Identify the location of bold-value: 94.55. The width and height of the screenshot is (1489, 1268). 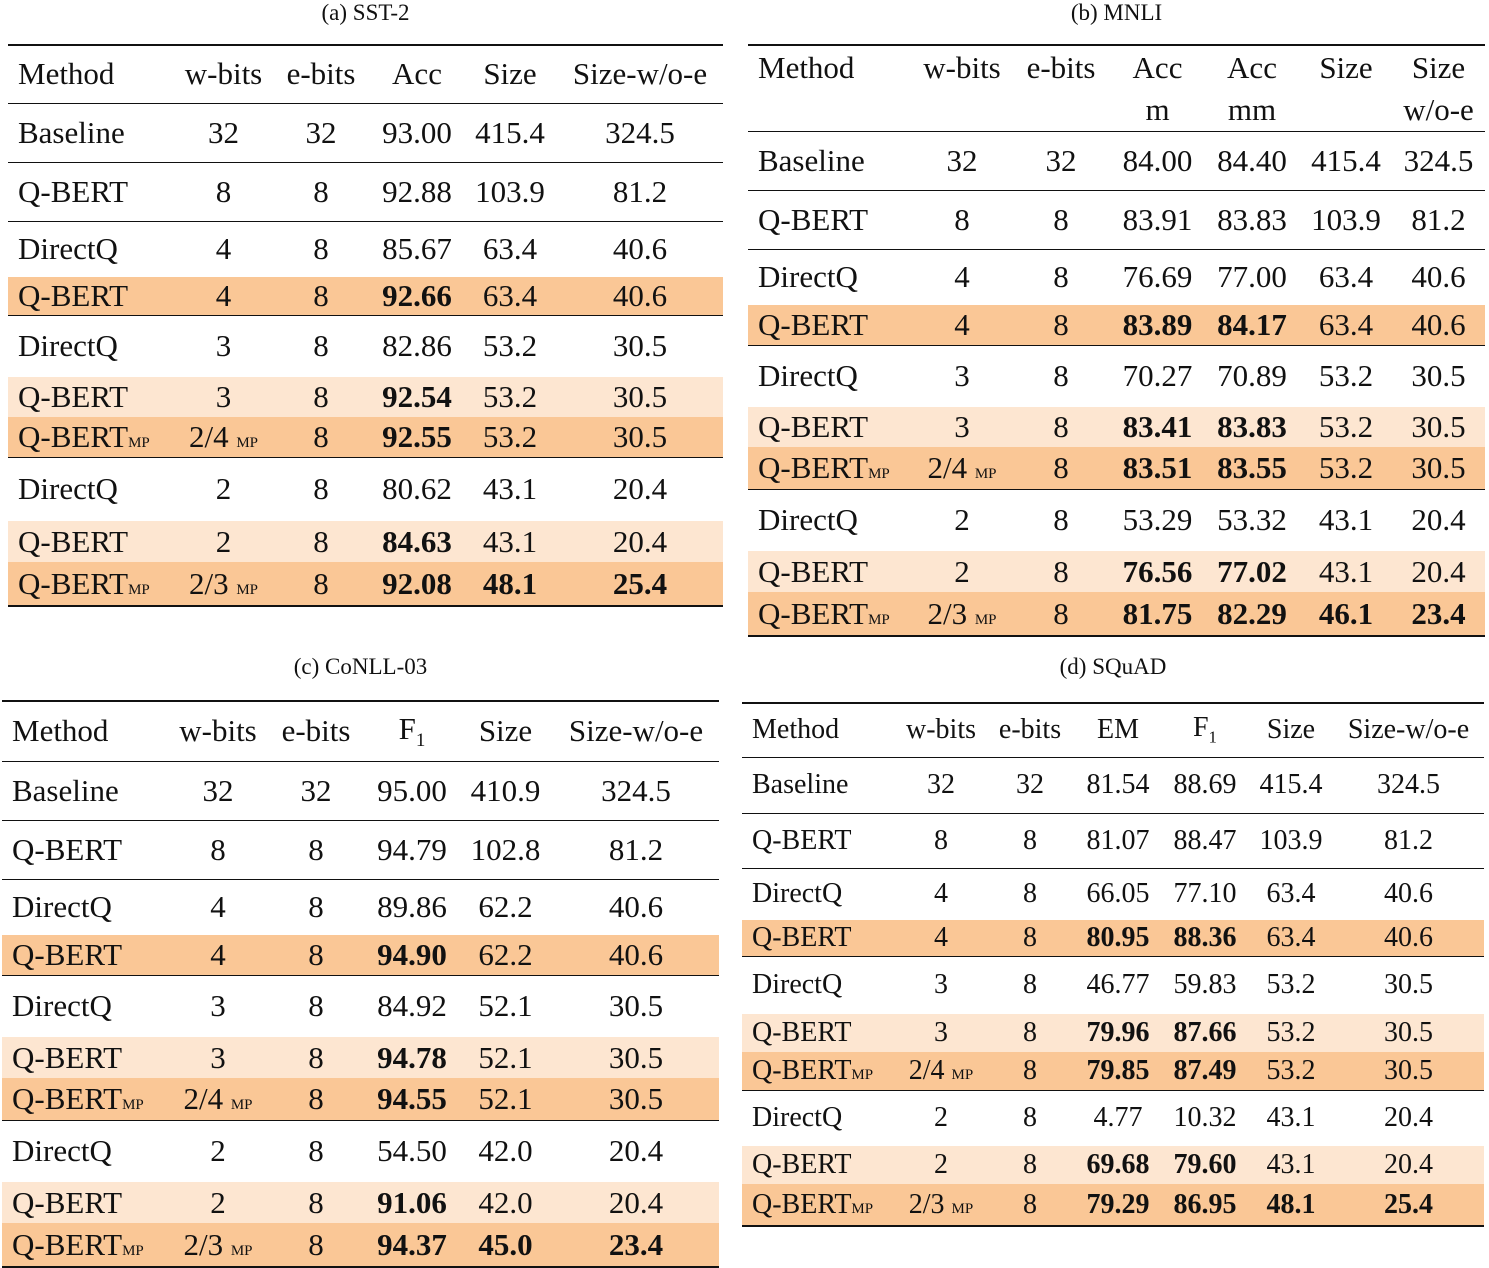
(412, 1098).